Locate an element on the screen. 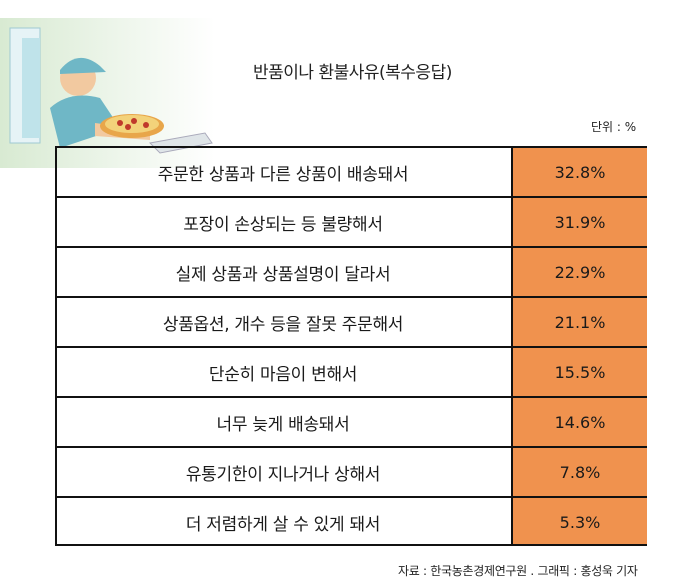  table-row: 너무 늦게 배송돼서 14.6% is located at coordinates (351, 421).